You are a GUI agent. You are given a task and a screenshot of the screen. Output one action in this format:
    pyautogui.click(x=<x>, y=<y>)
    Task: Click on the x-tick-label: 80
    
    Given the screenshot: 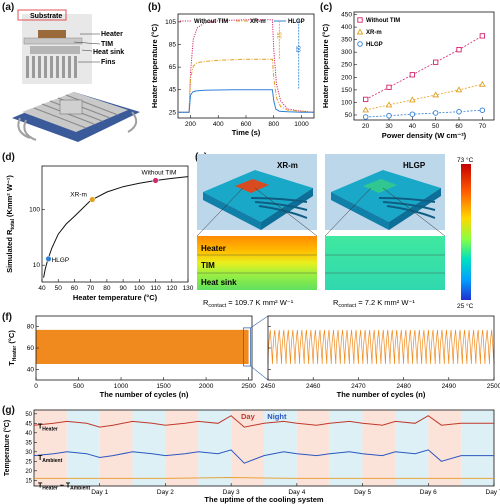 What is the action you would take?
    pyautogui.click(x=107, y=288)
    